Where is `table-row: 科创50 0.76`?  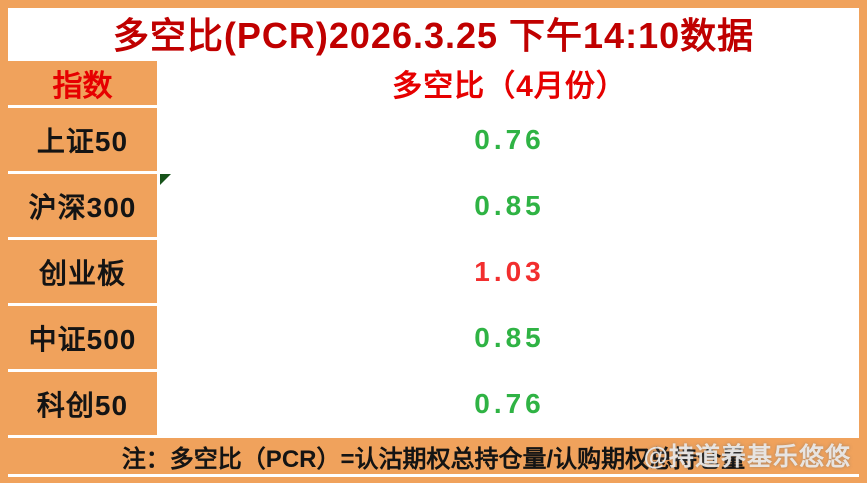 table-row: 科创50 0.76 is located at coordinates (433, 405).